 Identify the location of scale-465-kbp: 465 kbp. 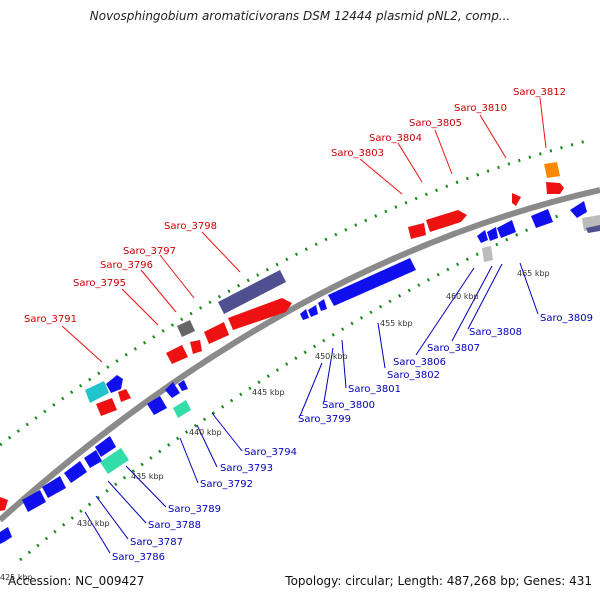
(533, 273).